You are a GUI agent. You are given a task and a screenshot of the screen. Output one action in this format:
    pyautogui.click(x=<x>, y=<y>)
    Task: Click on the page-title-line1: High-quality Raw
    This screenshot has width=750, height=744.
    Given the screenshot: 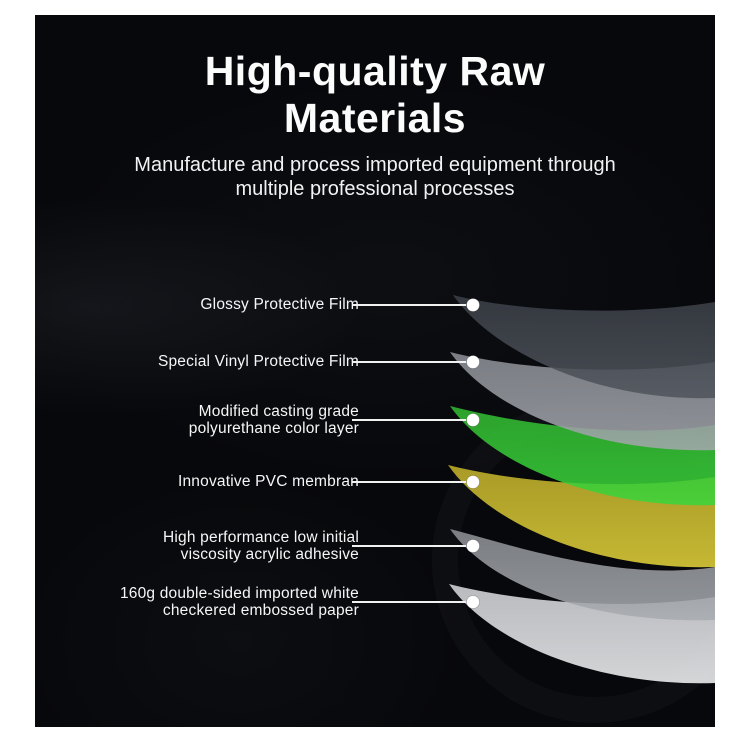 What is the action you would take?
    pyautogui.click(x=375, y=71)
    